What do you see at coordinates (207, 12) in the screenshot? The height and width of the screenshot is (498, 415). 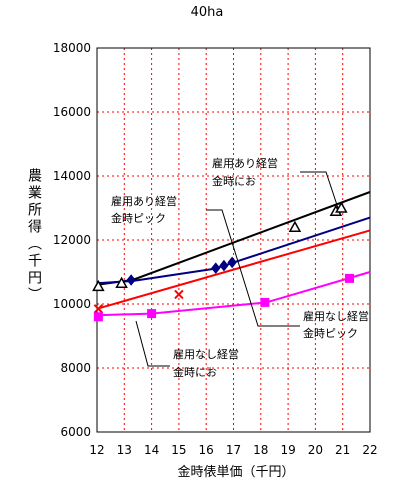 I see `chart-title: 40ha` at bounding box center [207, 12].